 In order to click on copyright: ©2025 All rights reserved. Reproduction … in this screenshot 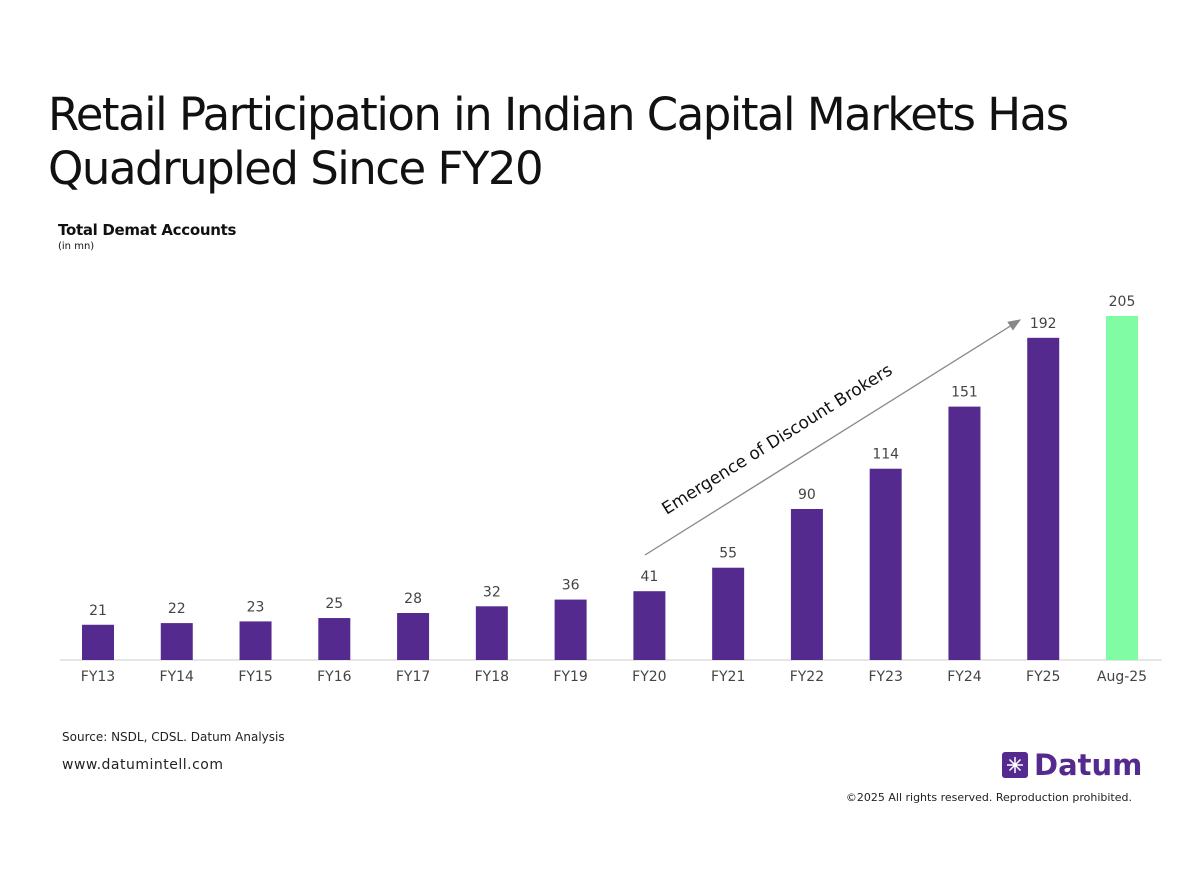, I will do `click(988, 797)`.